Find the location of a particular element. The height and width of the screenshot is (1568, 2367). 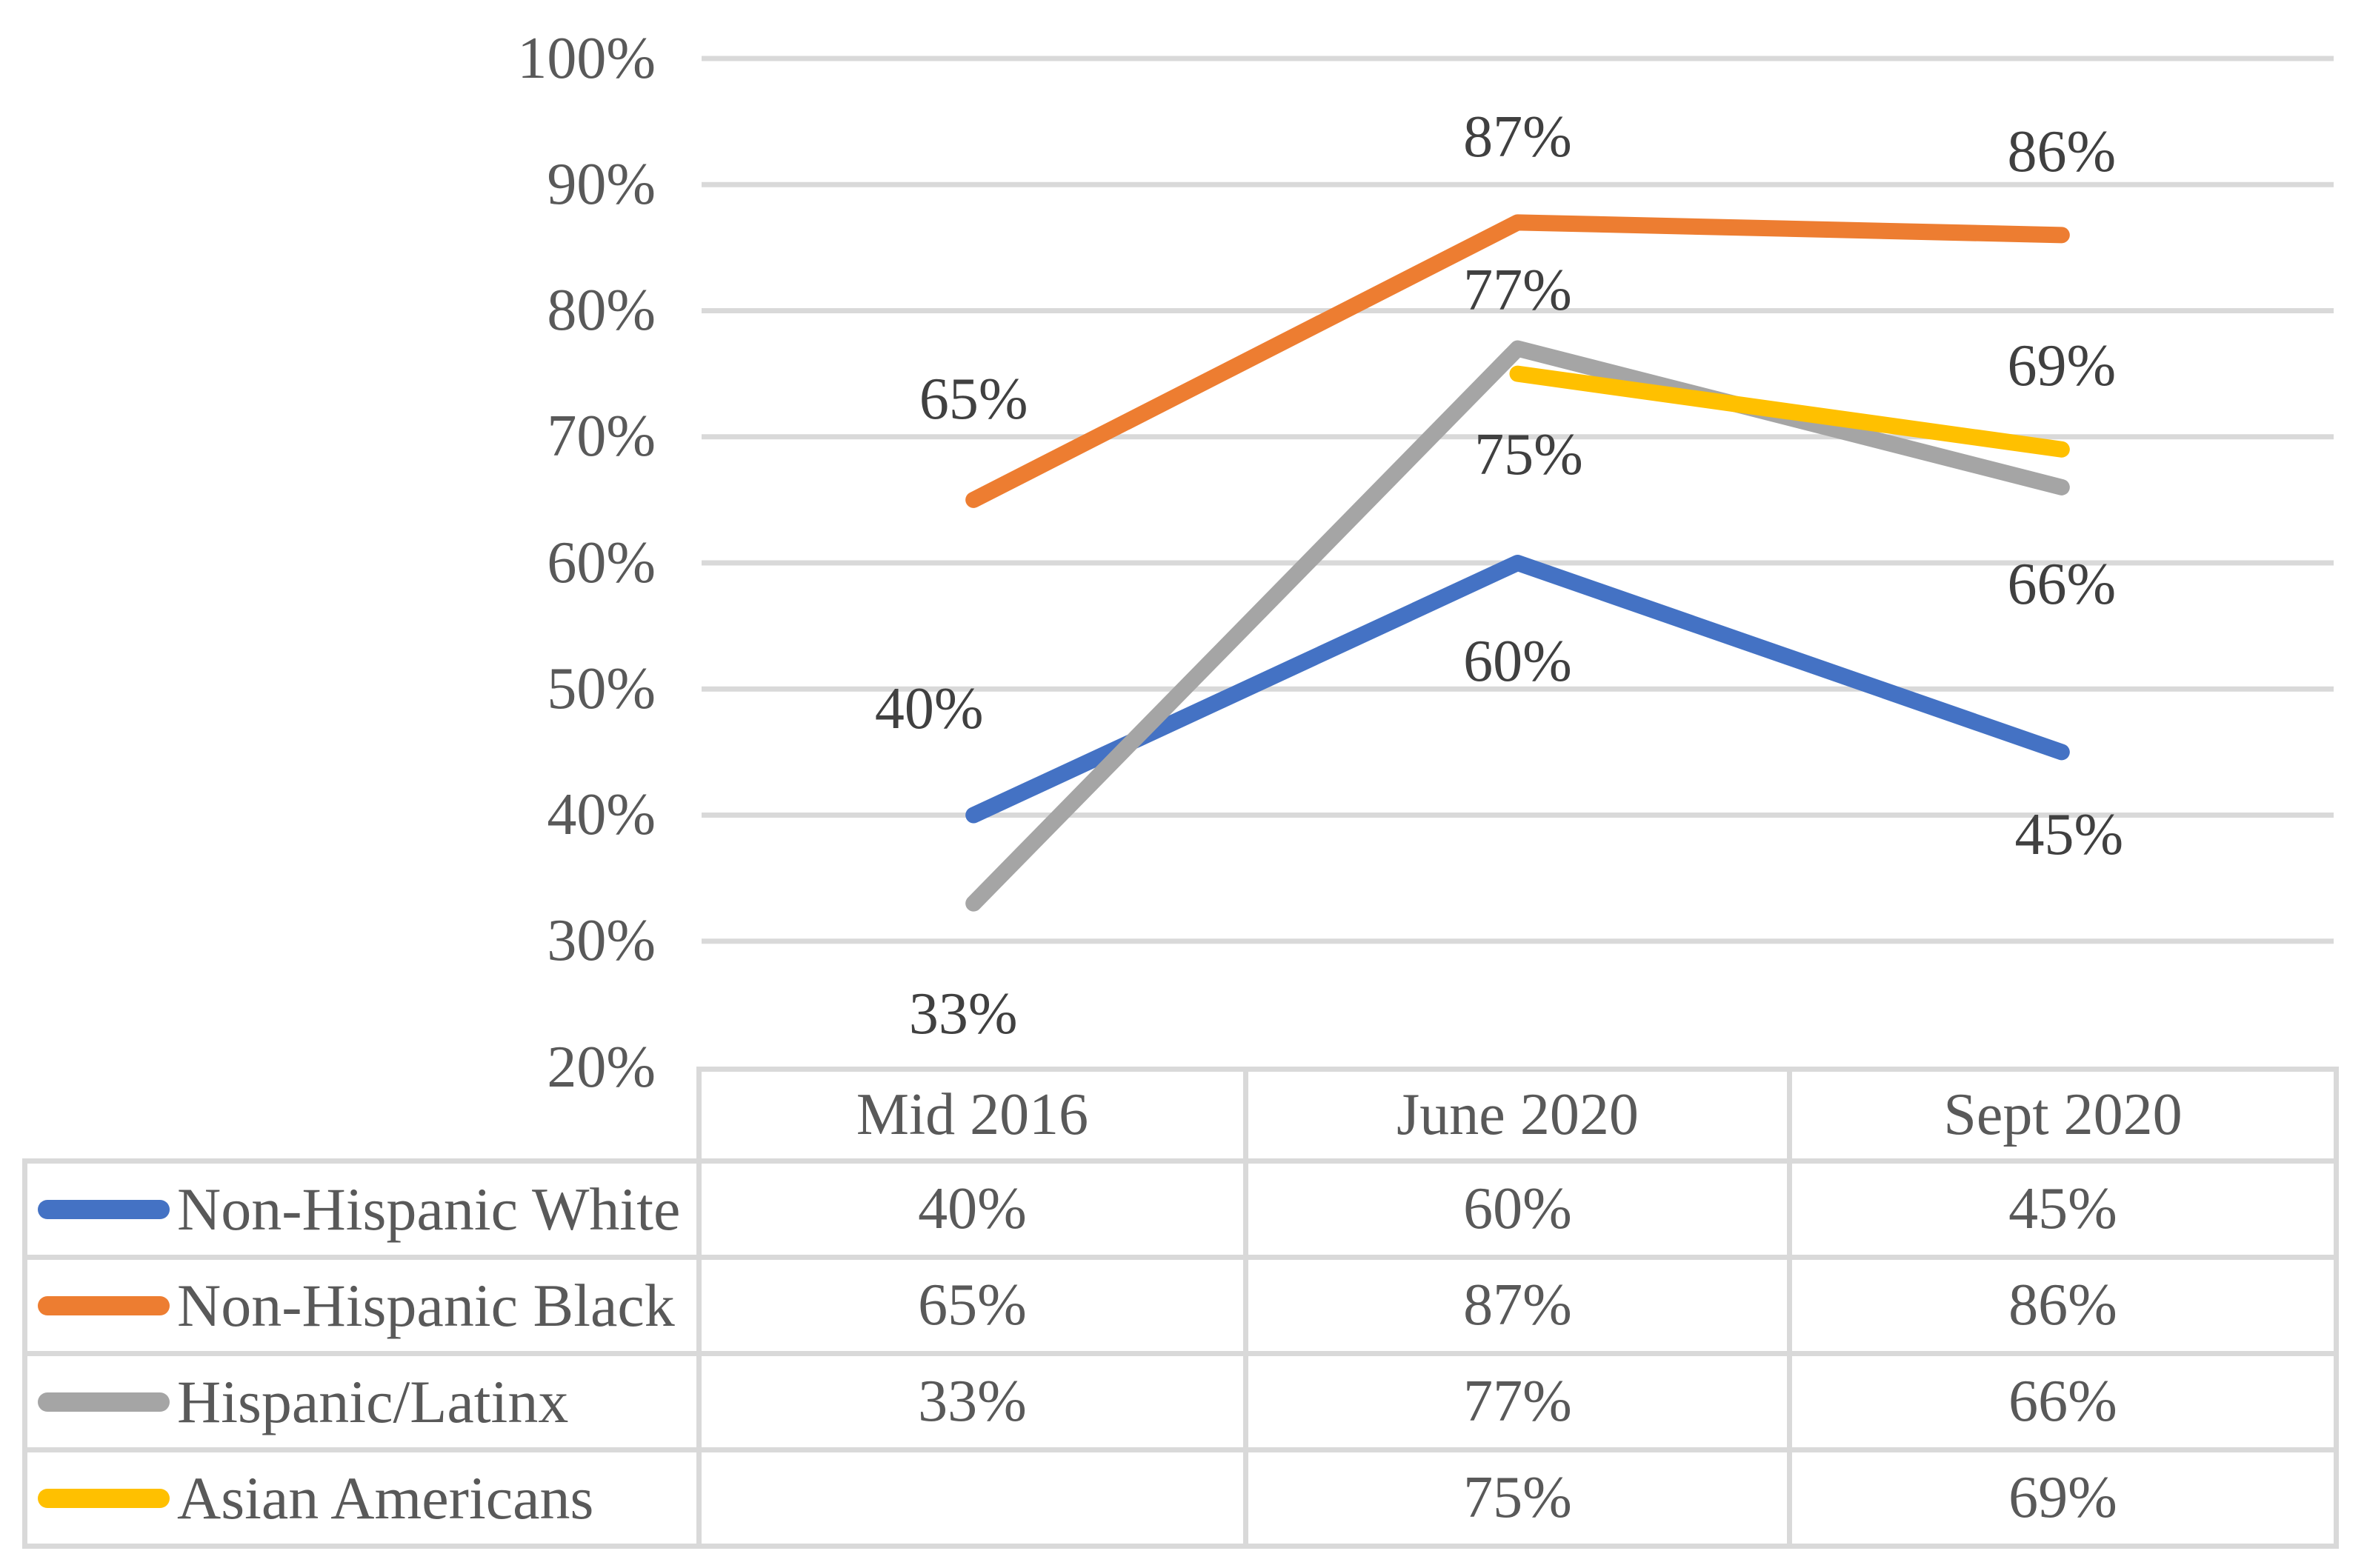

y-axis-tick-label: 80% is located at coordinates (602, 310).